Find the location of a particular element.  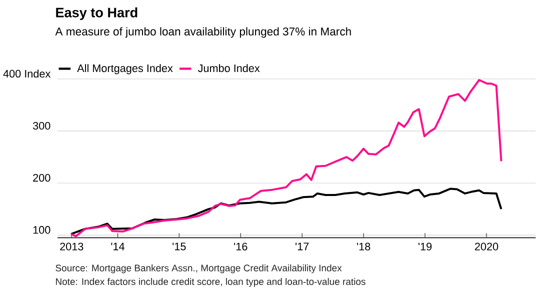

y-tick-label: 400 Index is located at coordinates (27, 73).